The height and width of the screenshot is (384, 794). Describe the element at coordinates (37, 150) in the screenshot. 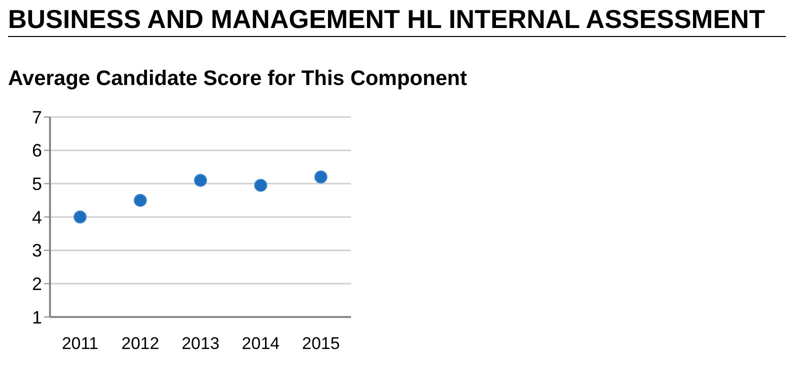

I see `y-tick-label: 6` at that location.